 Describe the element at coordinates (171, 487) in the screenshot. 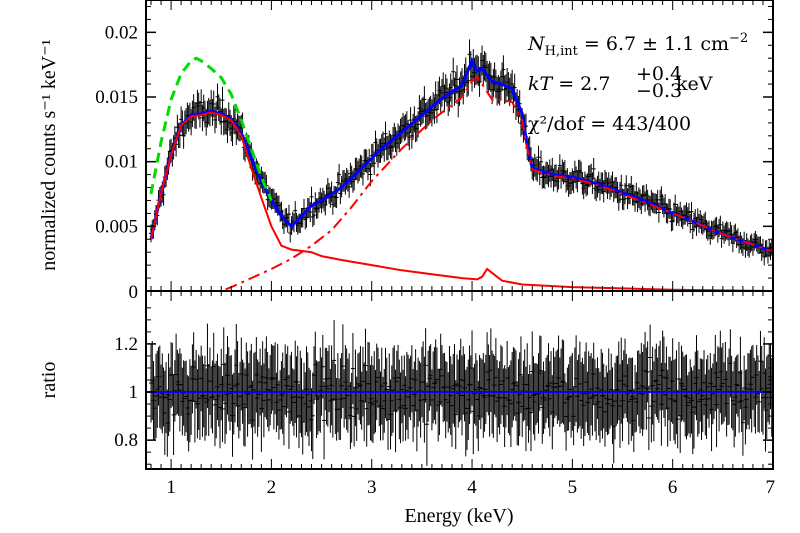

I see `x-tick-label: 1` at that location.